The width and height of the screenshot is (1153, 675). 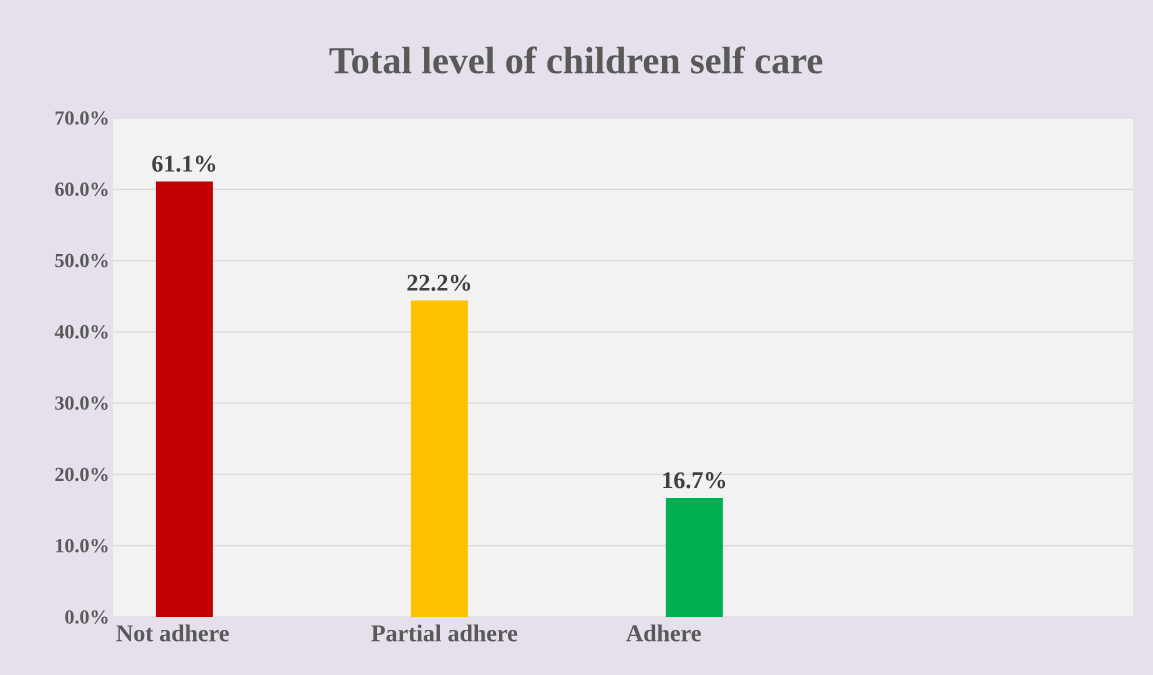 What do you see at coordinates (82, 545) in the screenshot?
I see `y-tick-label: 10.0%` at bounding box center [82, 545].